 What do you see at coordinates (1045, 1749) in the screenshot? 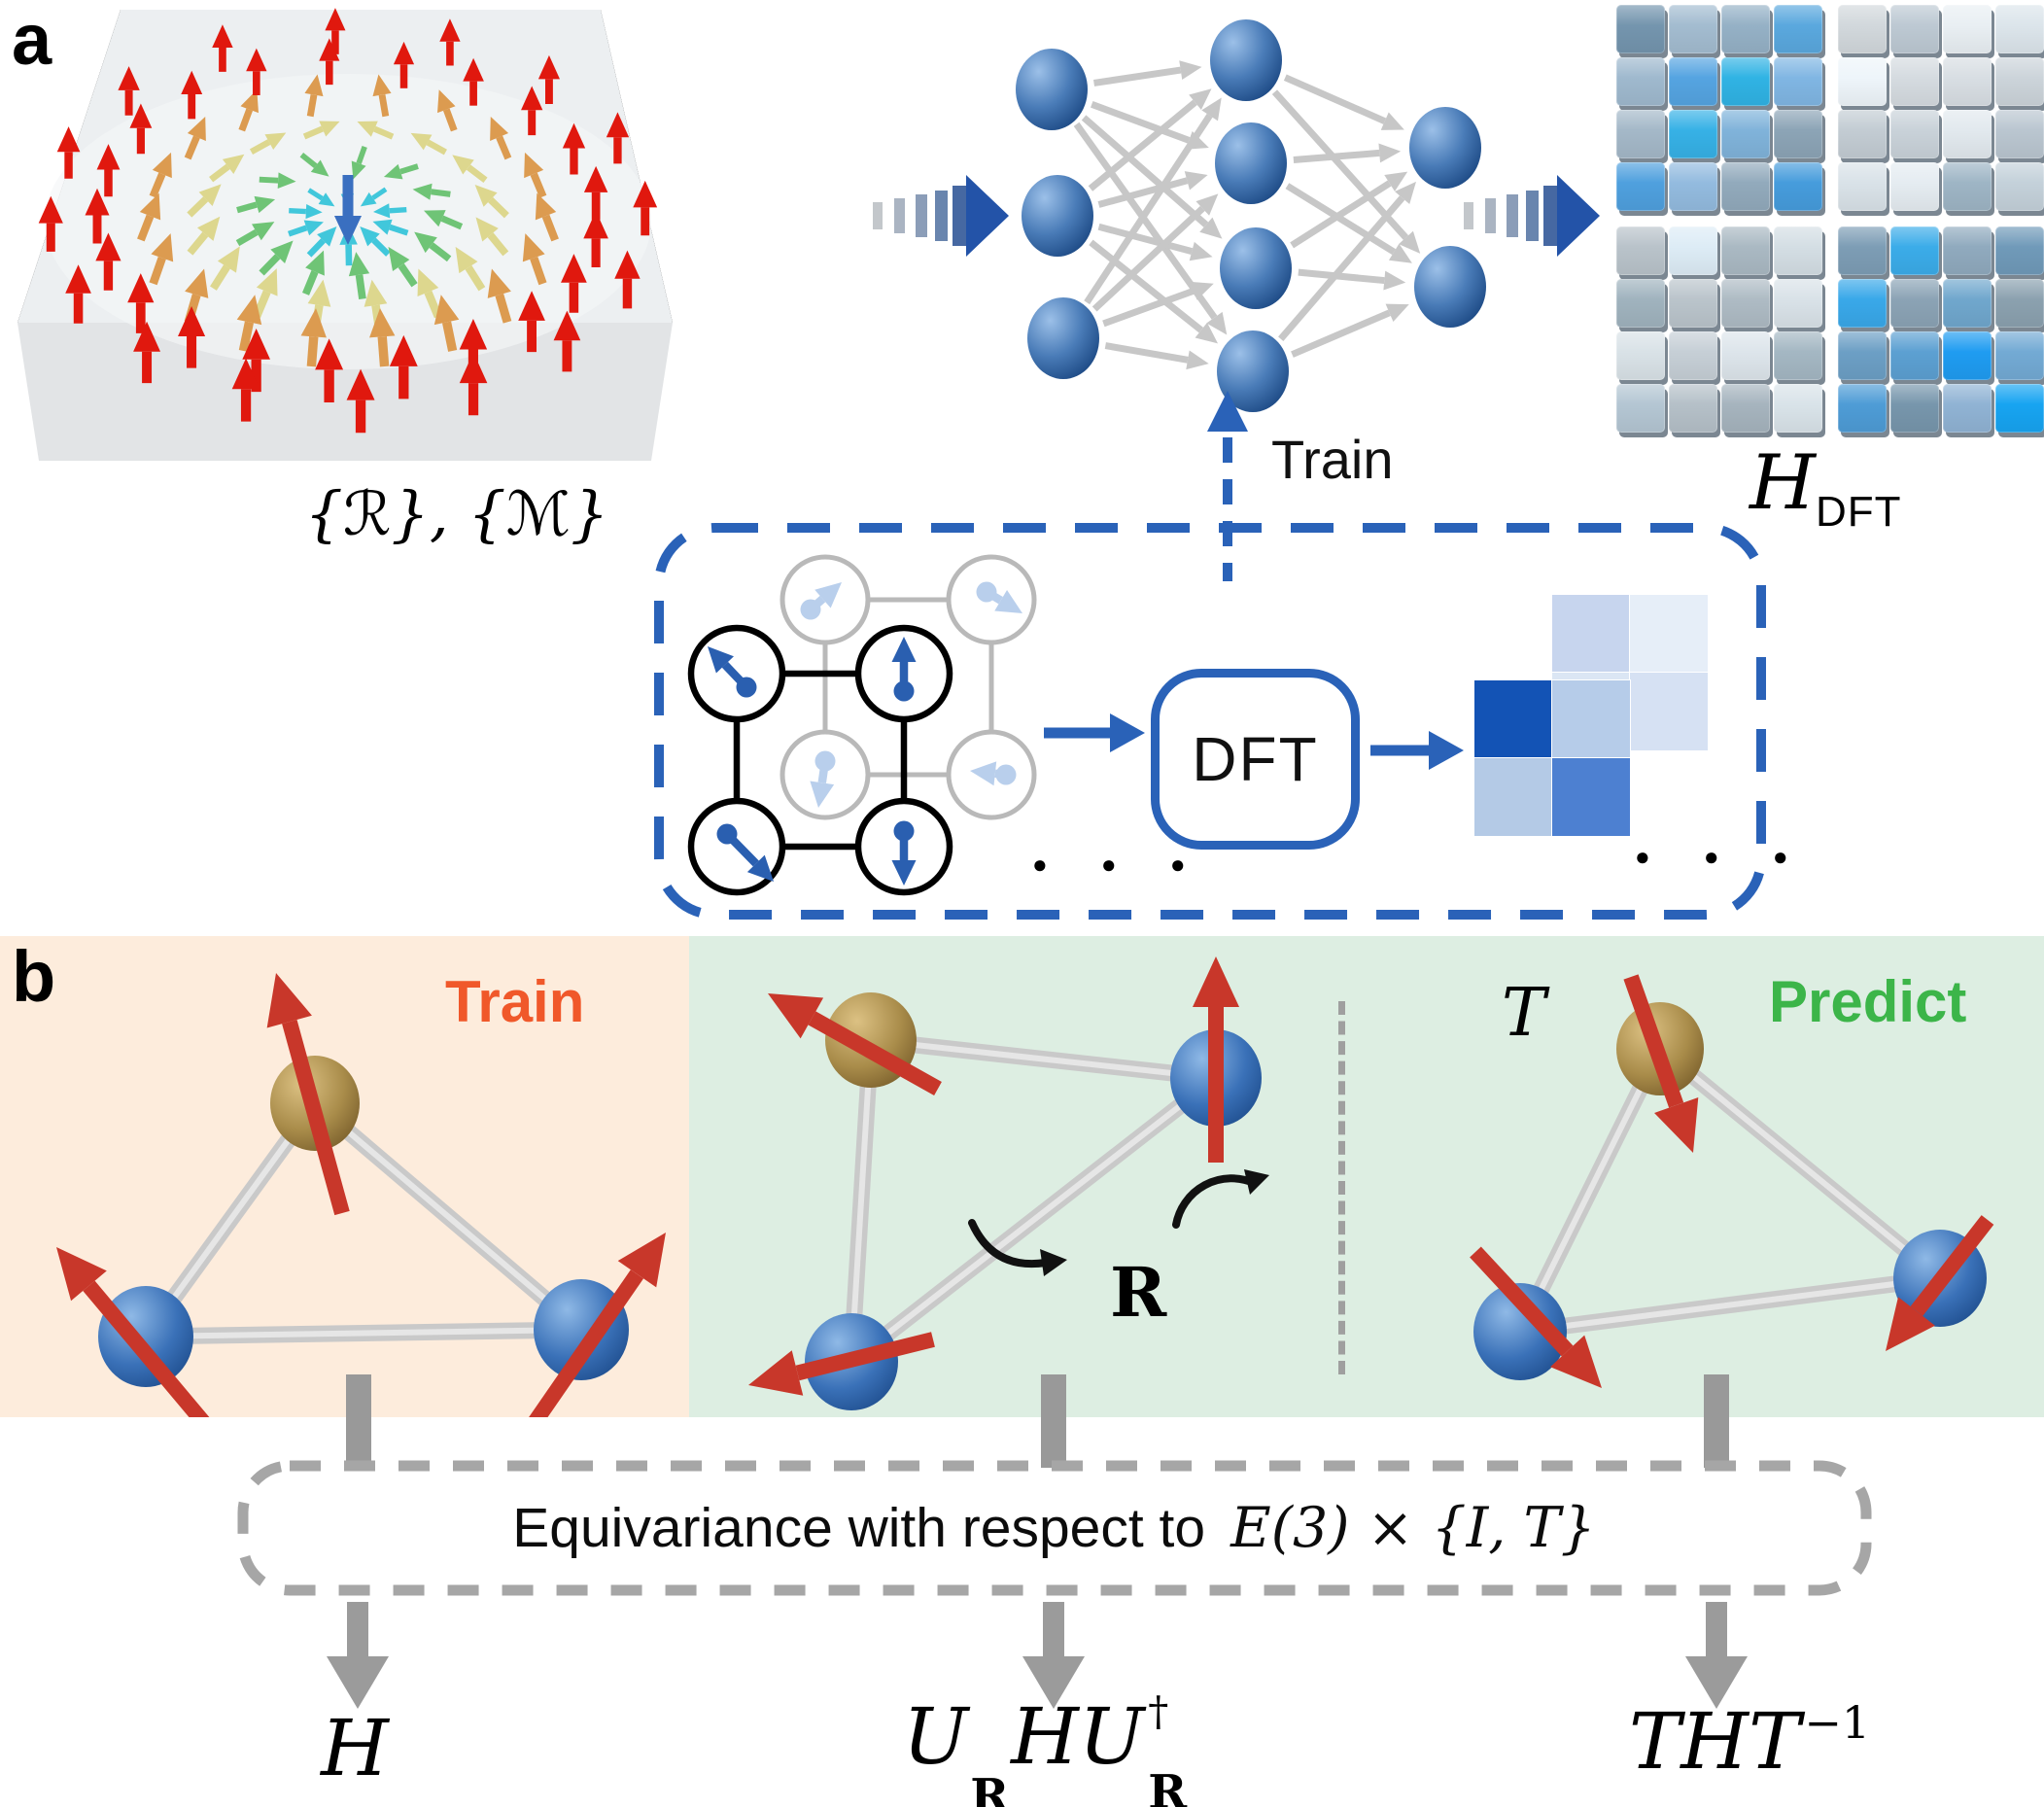
I see `rotated-hamiltonian-formula: U R H U † R` at bounding box center [1045, 1749].